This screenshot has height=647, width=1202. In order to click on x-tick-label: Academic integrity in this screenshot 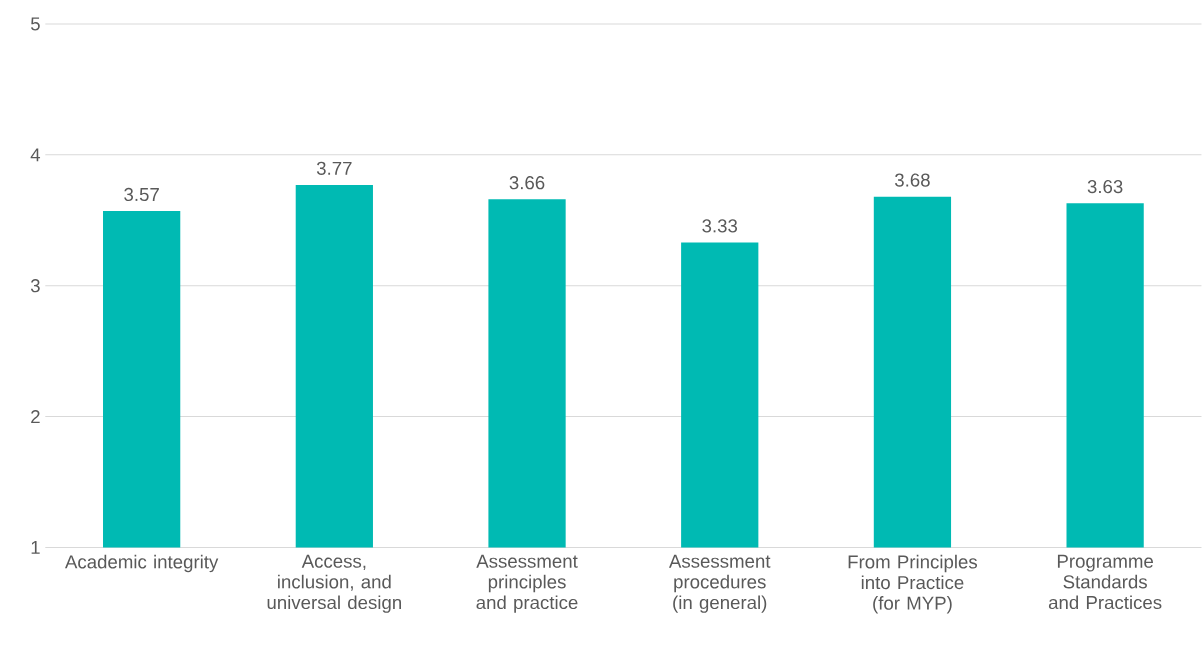, I will do `click(141, 563)`.